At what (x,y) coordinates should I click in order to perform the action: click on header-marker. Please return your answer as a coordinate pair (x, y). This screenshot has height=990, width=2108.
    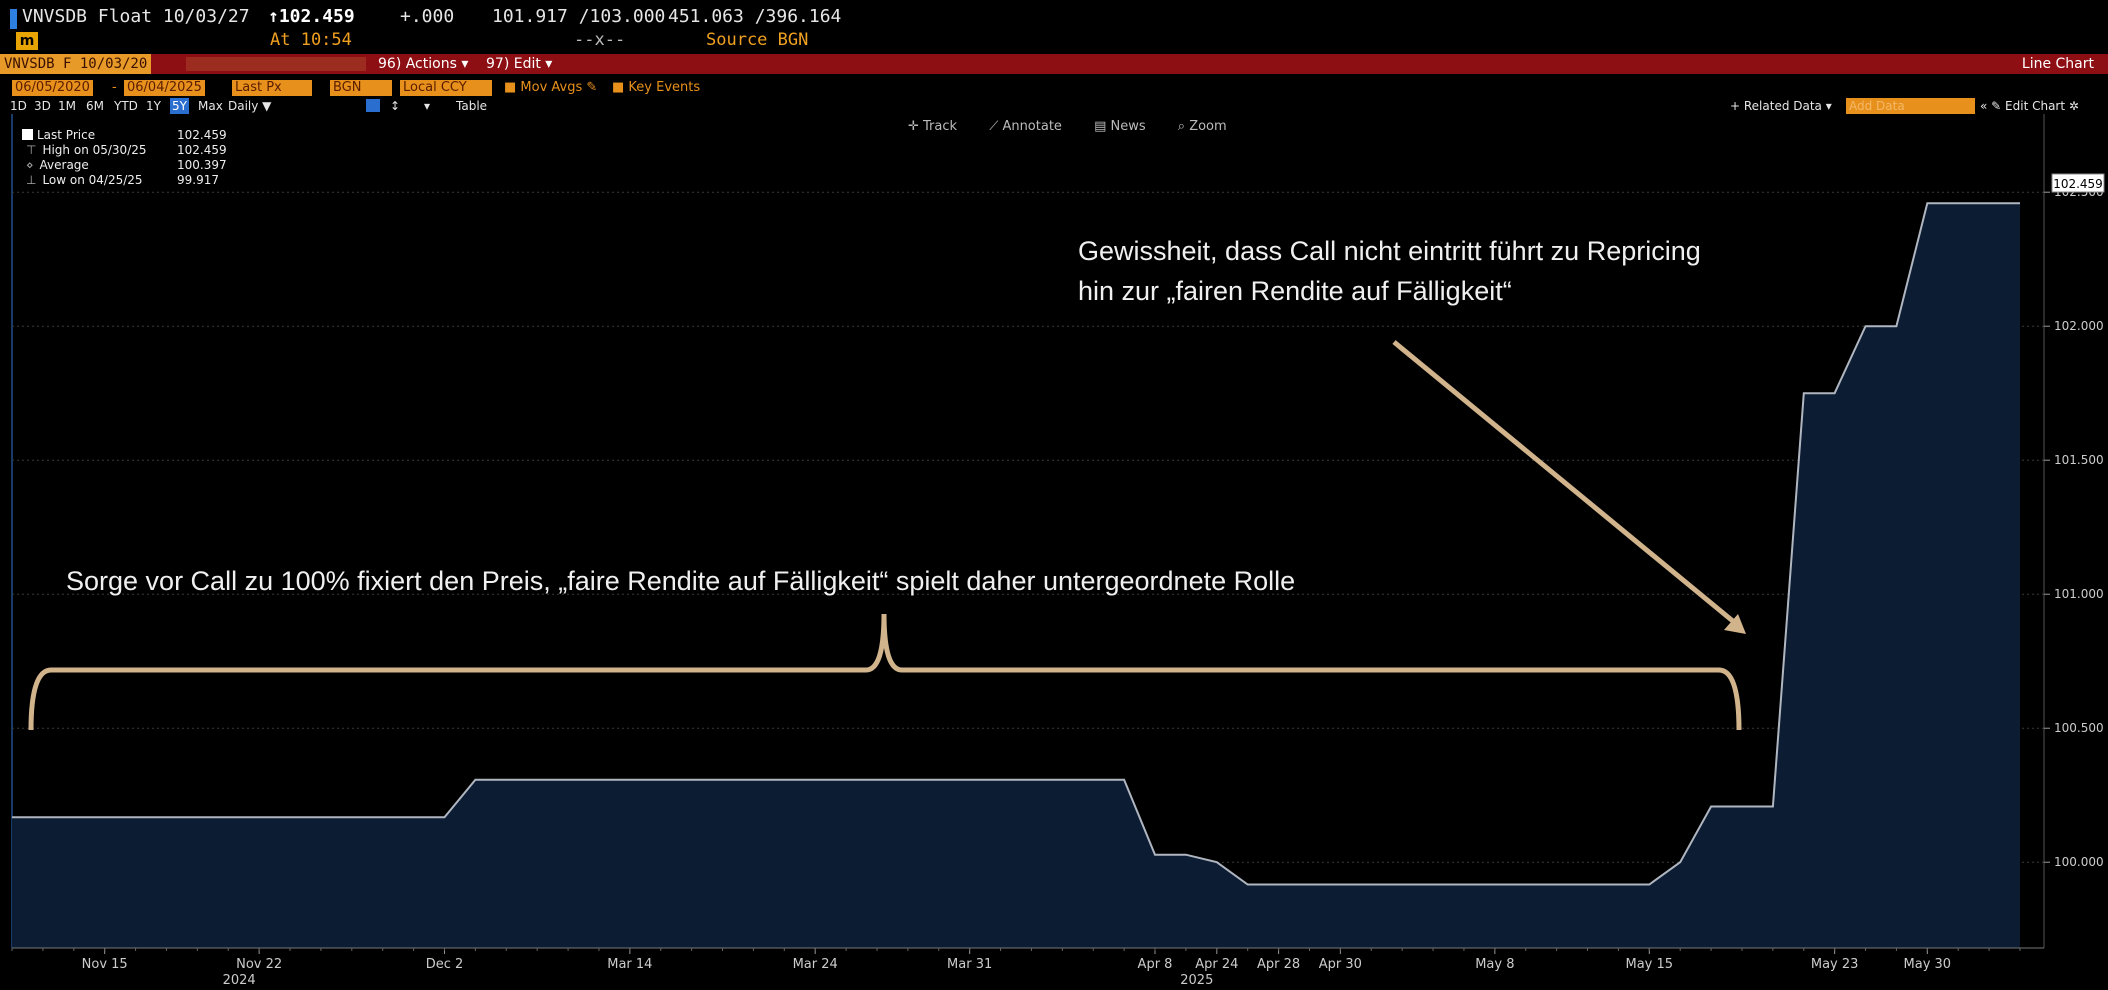
    Looking at the image, I should click on (13, 19).